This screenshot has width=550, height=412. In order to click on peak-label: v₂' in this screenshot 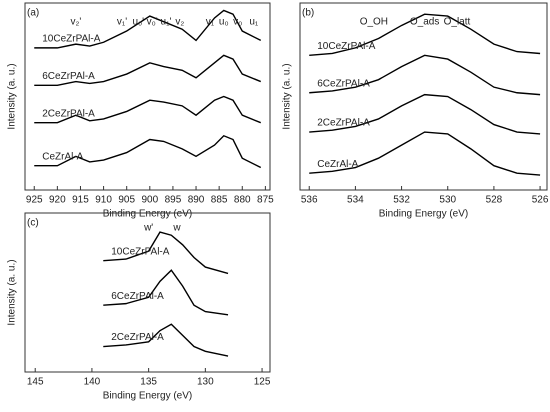, I will do `click(75, 22)`.